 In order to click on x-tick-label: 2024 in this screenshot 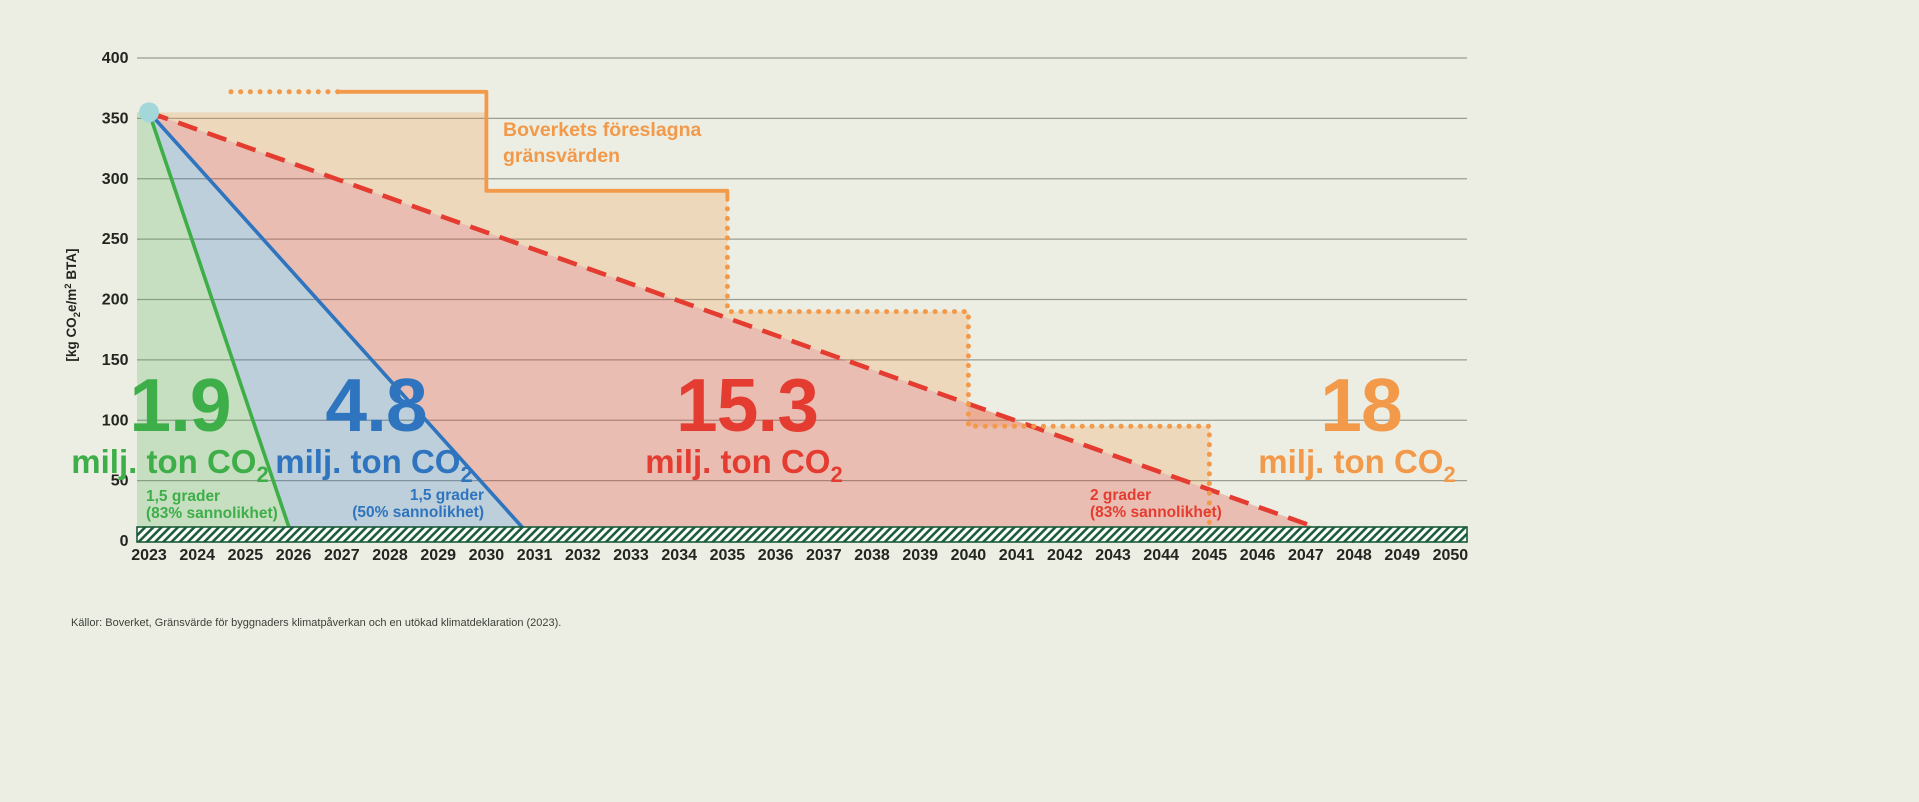, I will do `click(197, 555)`.